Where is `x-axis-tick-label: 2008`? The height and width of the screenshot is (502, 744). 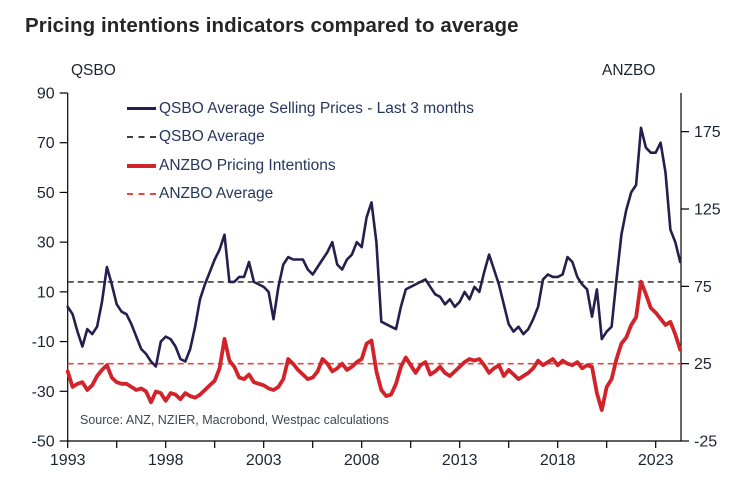 x-axis-tick-label: 2008 is located at coordinates (362, 460).